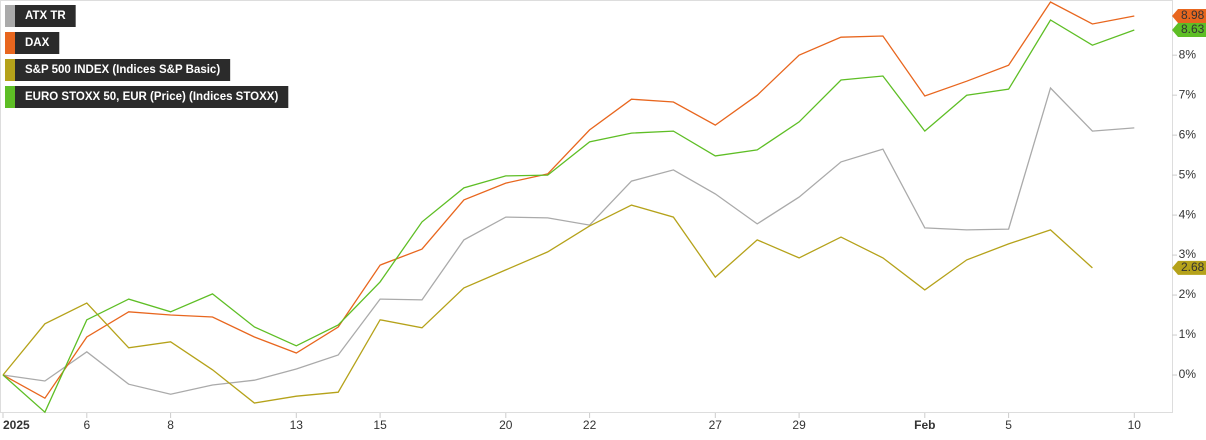  What do you see at coordinates (1188, 134) in the screenshot?
I see `y-tick-label: 6%` at bounding box center [1188, 134].